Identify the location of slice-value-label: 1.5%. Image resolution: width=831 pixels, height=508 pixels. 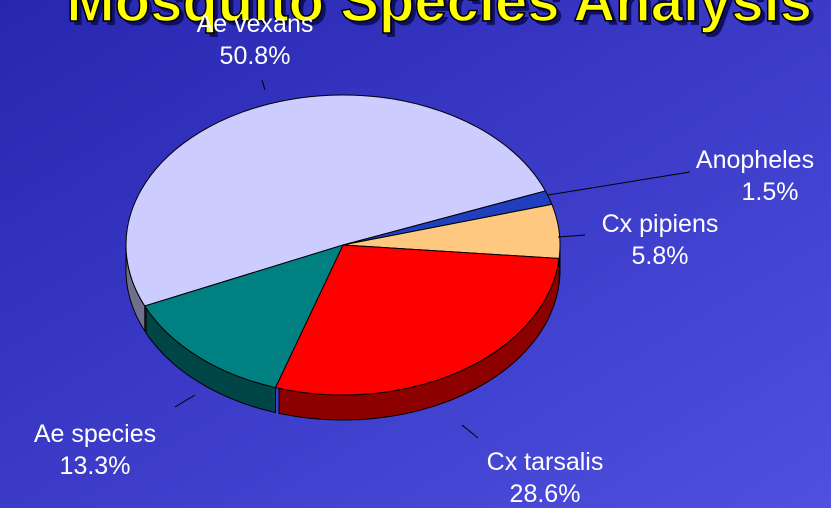
(770, 192).